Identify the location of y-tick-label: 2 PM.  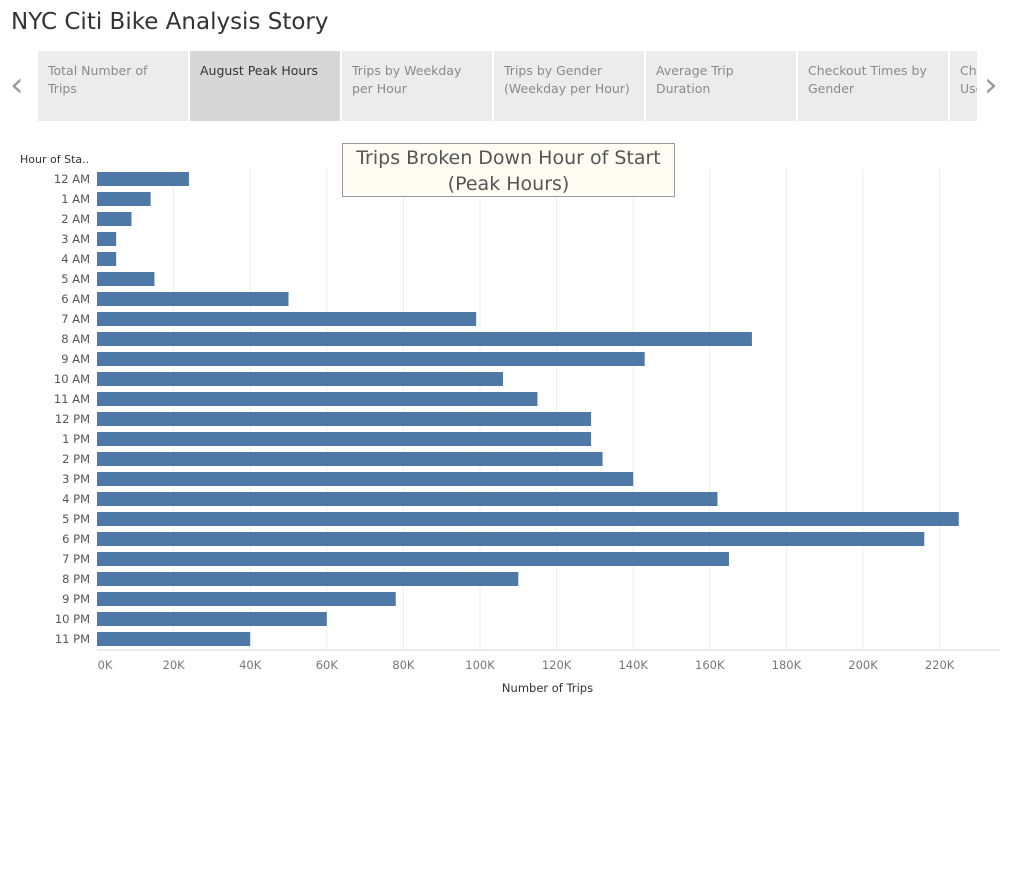
(76, 459).